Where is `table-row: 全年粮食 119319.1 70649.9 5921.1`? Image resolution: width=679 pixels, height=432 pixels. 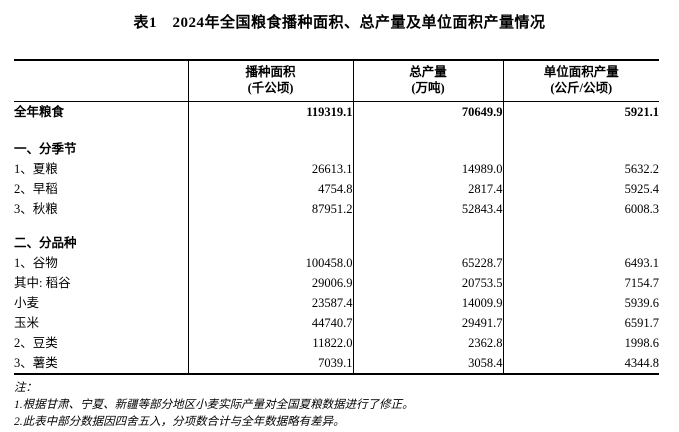 table-row: 全年粮食 119319.1 70649.9 5921.1 is located at coordinates (336, 113).